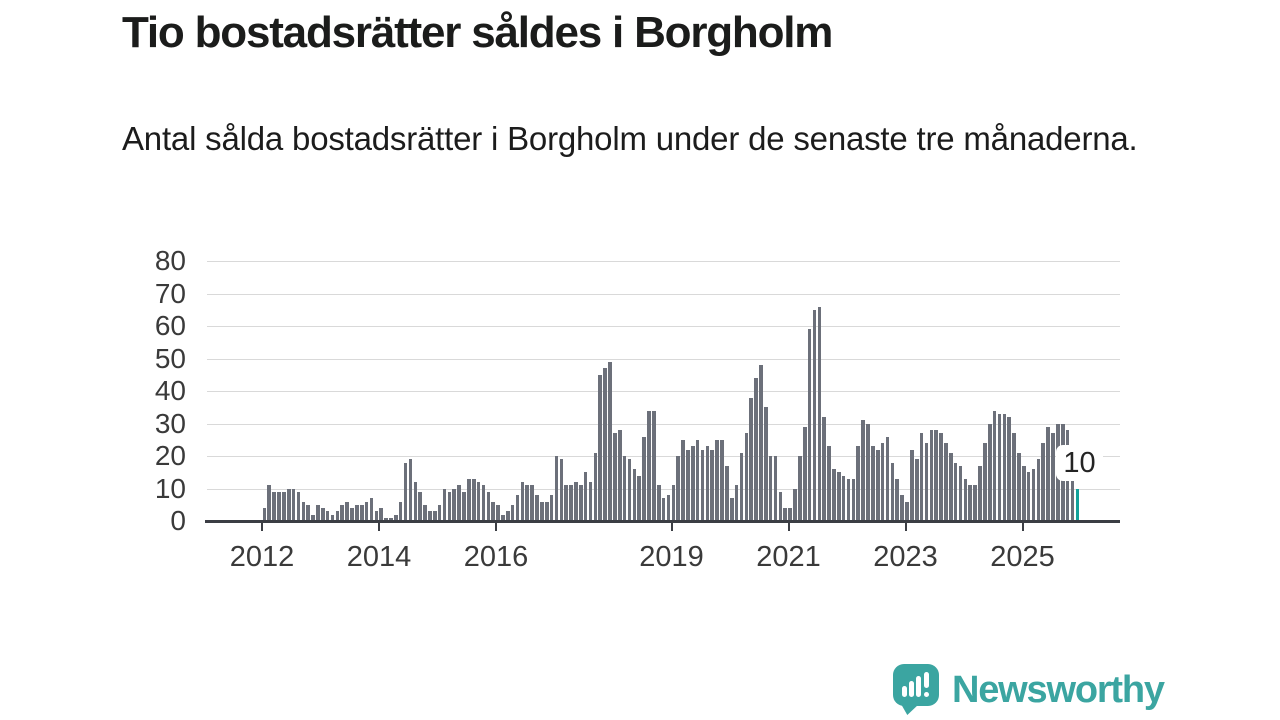  I want to click on x-axis-label: 2014, so click(379, 557).